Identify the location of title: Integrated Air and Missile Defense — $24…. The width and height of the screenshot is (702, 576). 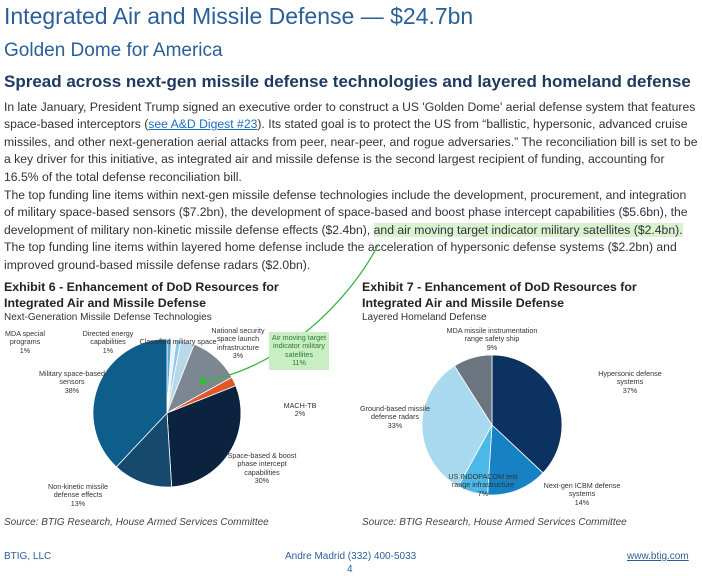
(239, 16).